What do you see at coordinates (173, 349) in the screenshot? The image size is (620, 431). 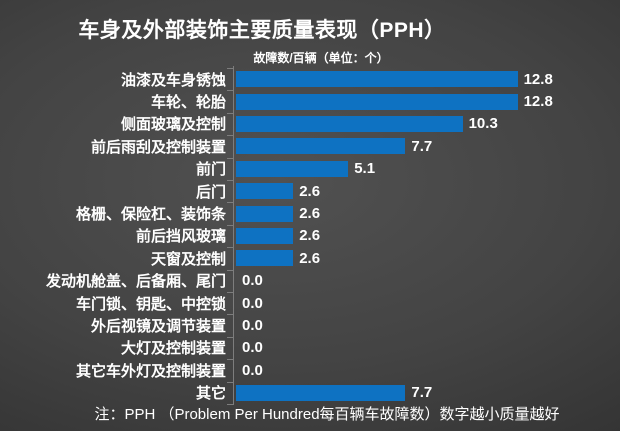 I see `category-label: 大灯及控制装置` at bounding box center [173, 349].